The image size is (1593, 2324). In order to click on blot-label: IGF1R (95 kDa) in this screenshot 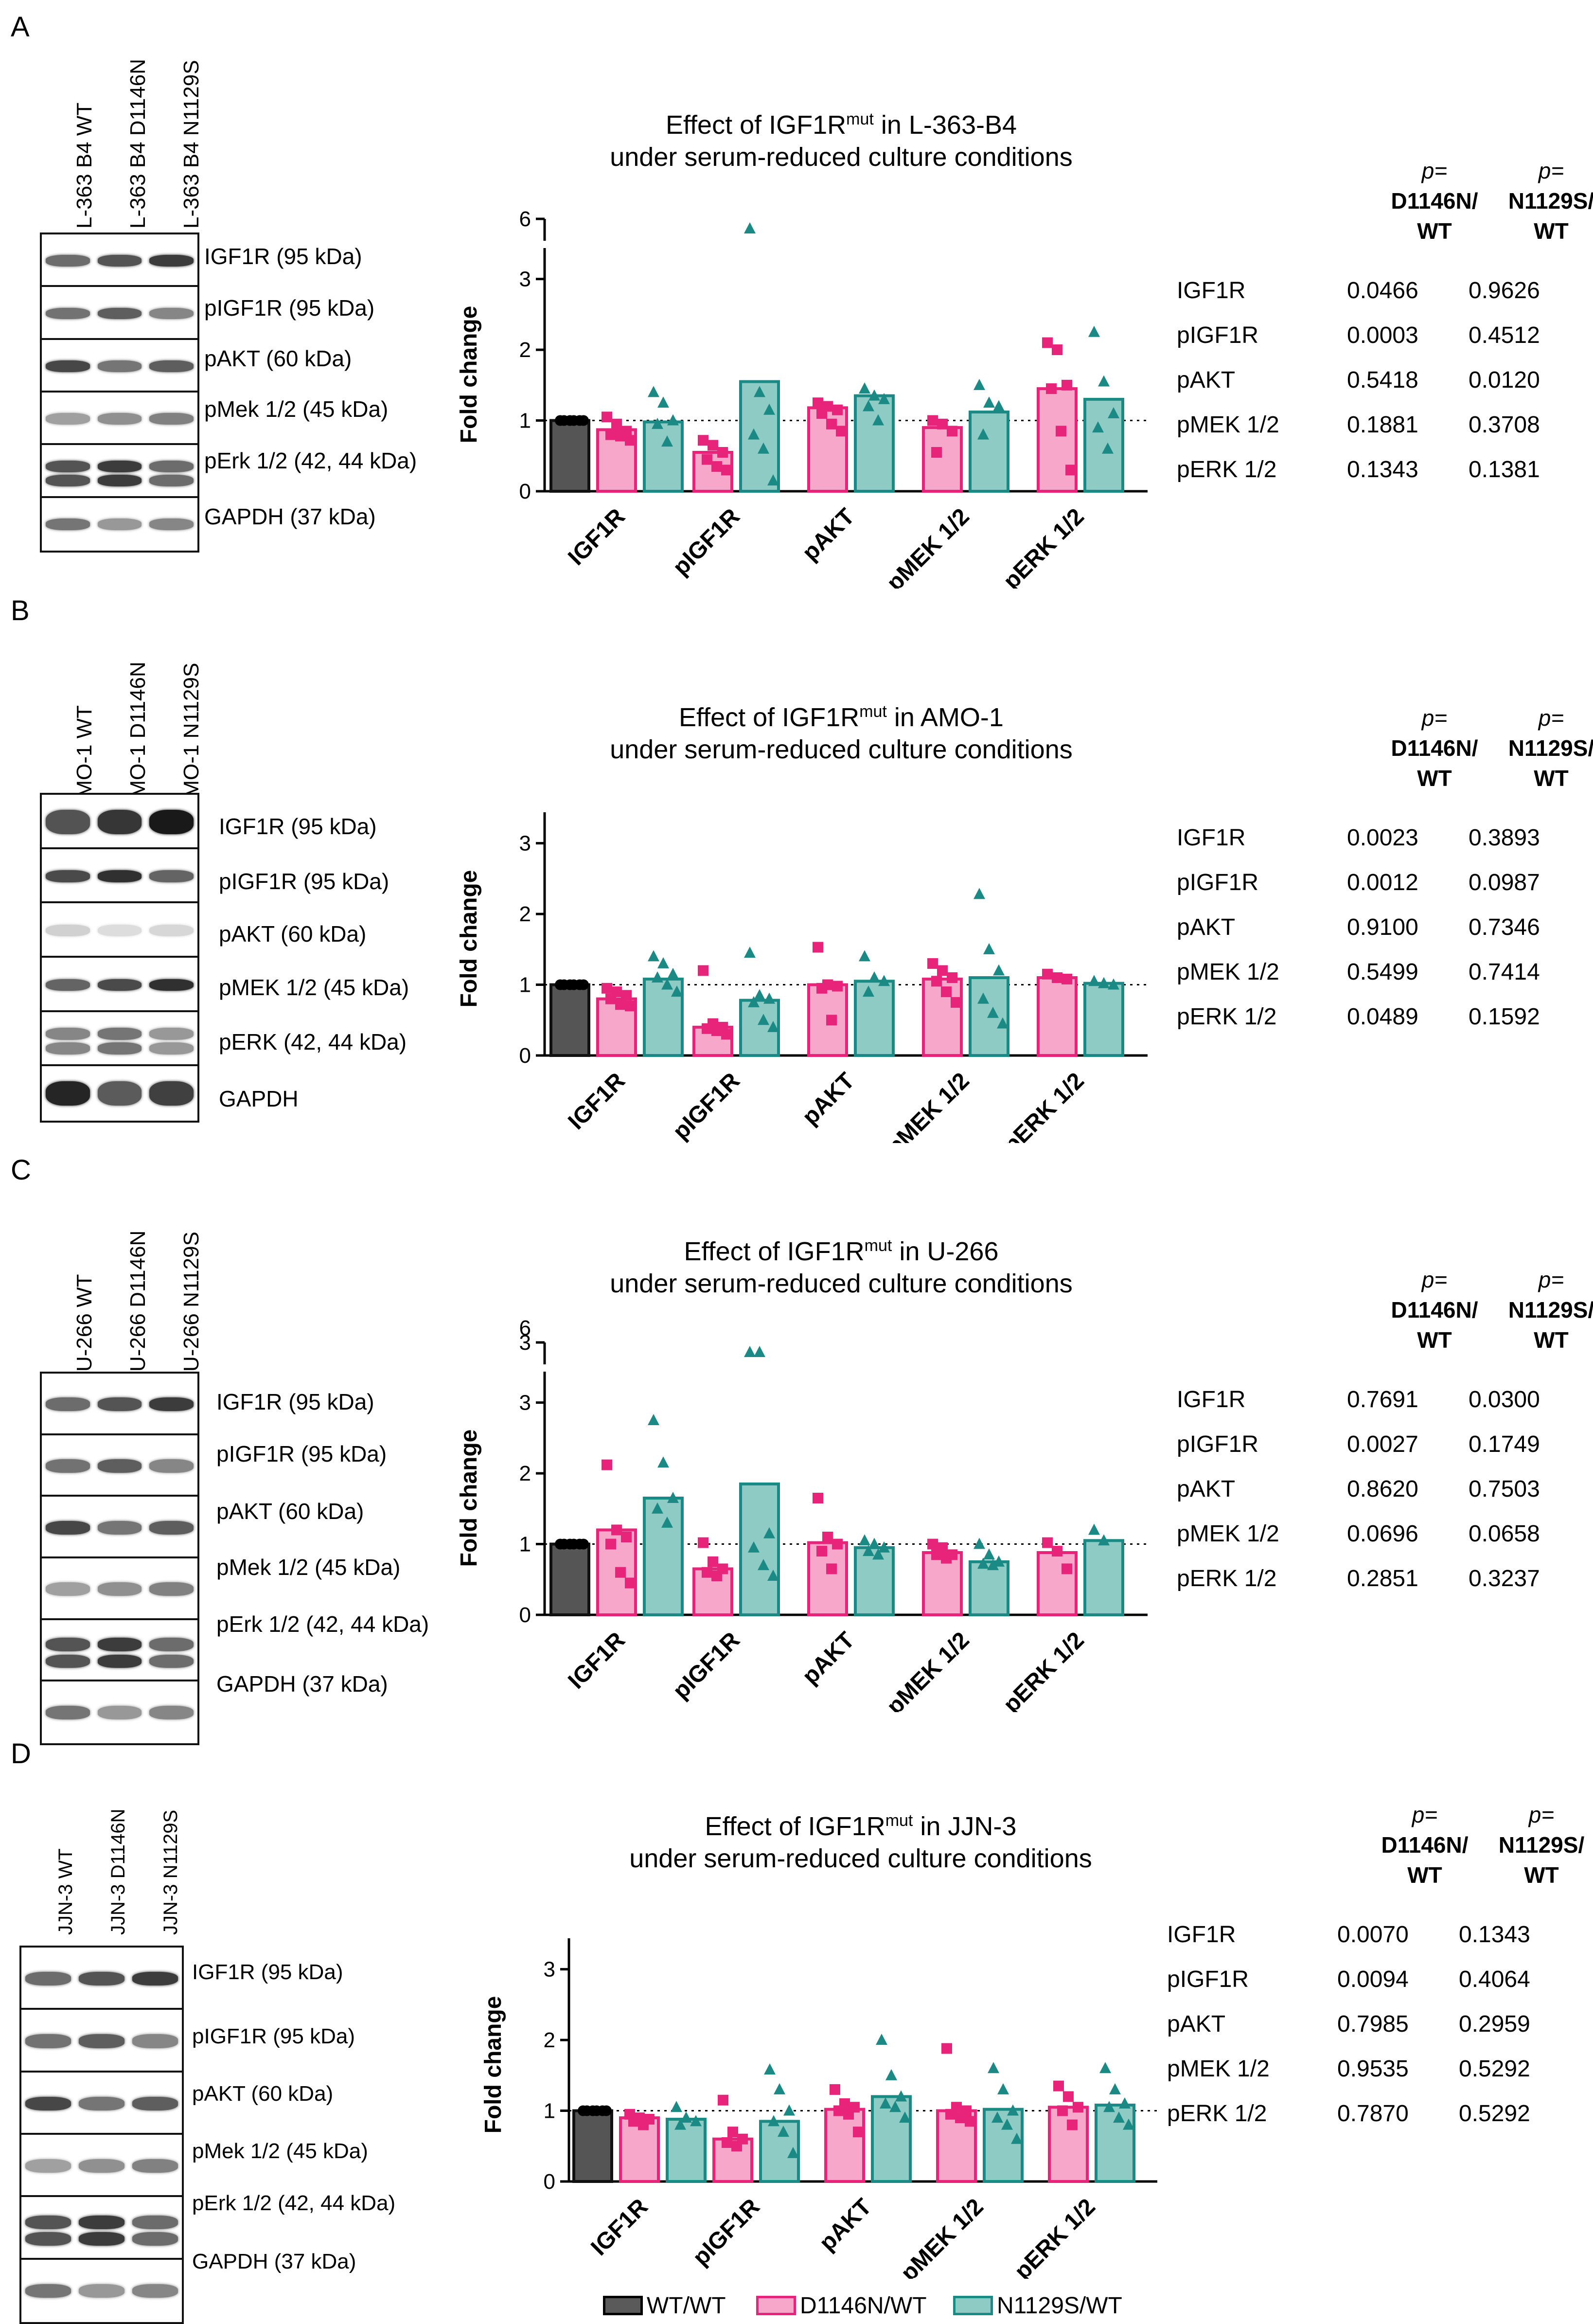, I will do `click(283, 256)`.